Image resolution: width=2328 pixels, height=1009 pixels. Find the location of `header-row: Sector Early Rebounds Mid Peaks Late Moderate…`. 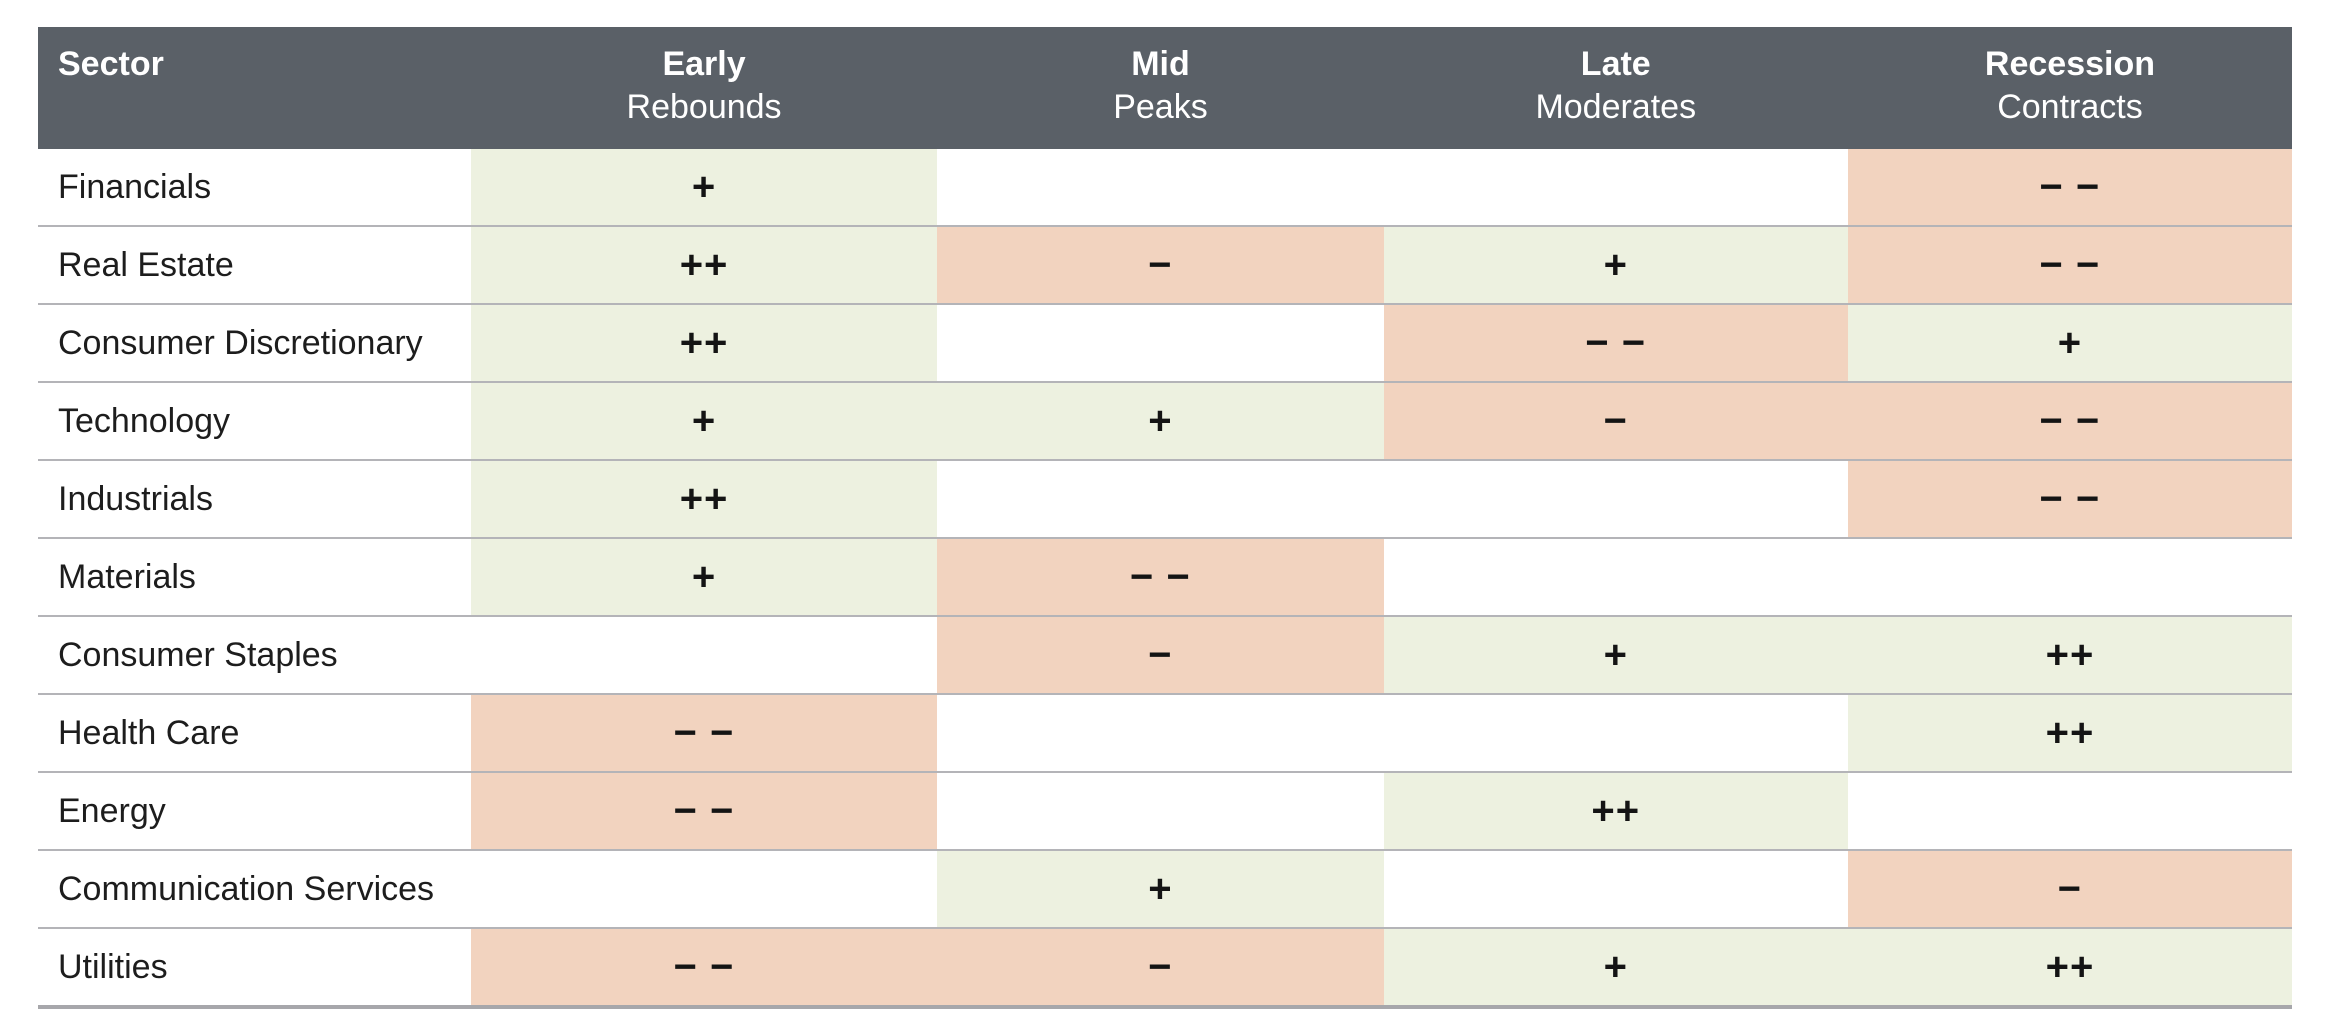

header-row: Sector Early Rebounds Mid Peaks Late Moderate… is located at coordinates (1165, 88).